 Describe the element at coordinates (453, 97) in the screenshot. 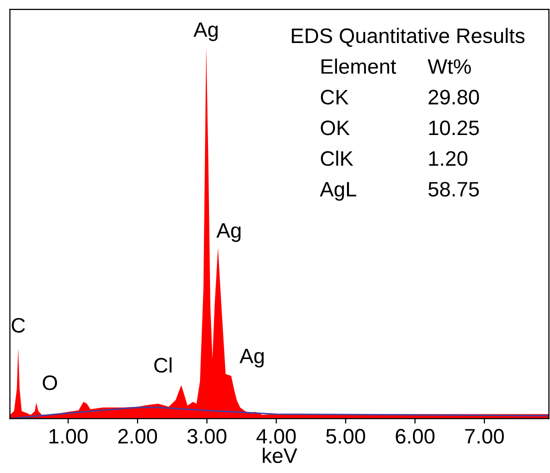

I see `annotation: 29.80` at that location.